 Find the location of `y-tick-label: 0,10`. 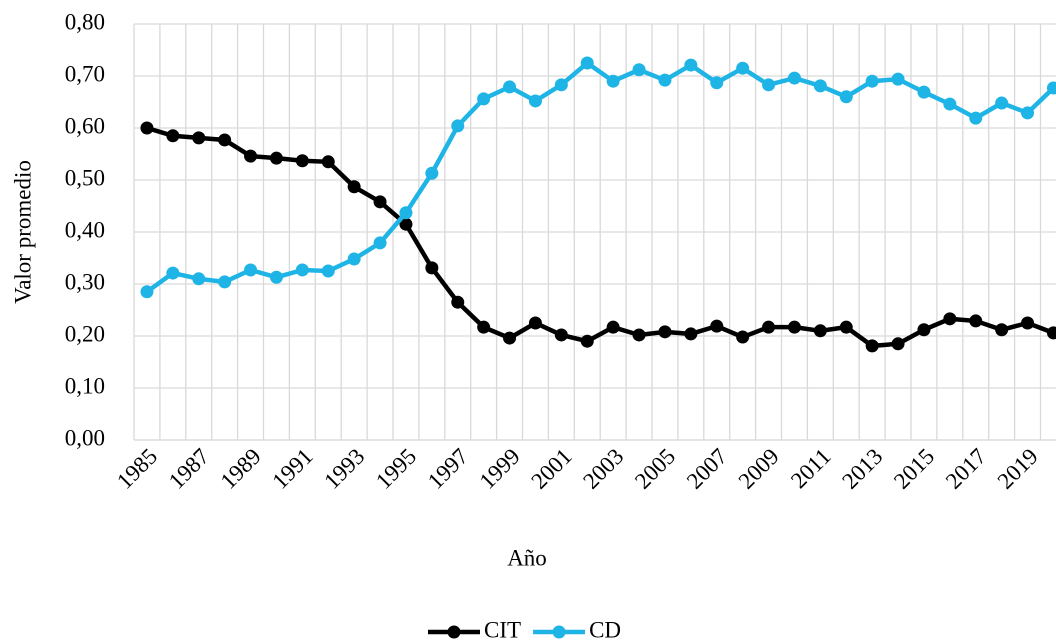

y-tick-label: 0,10 is located at coordinates (85, 385).